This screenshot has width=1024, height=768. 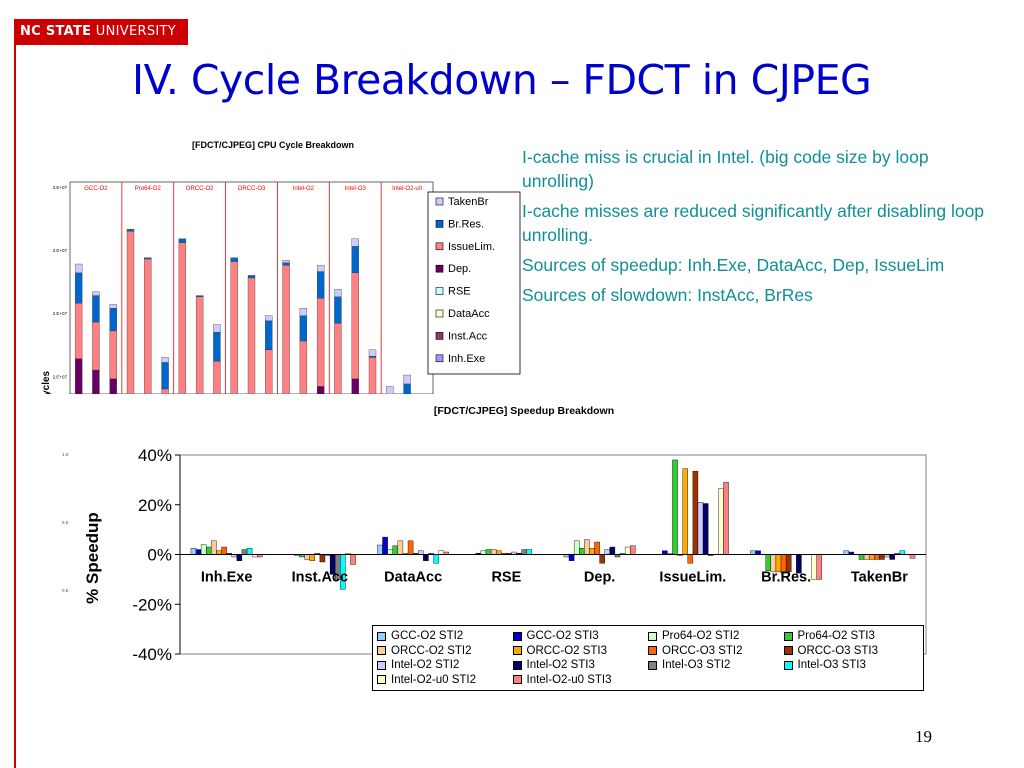 I want to click on brand-vertical-rule, so click(x=15, y=406).